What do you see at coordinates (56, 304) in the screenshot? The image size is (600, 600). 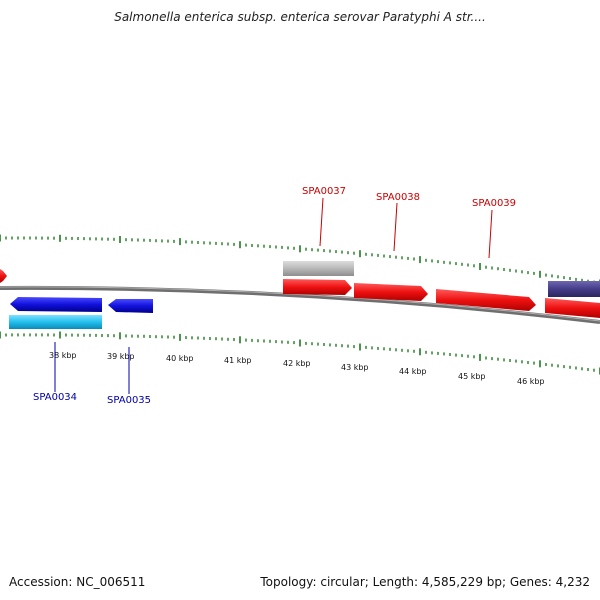 I see `gene-spa0034` at bounding box center [56, 304].